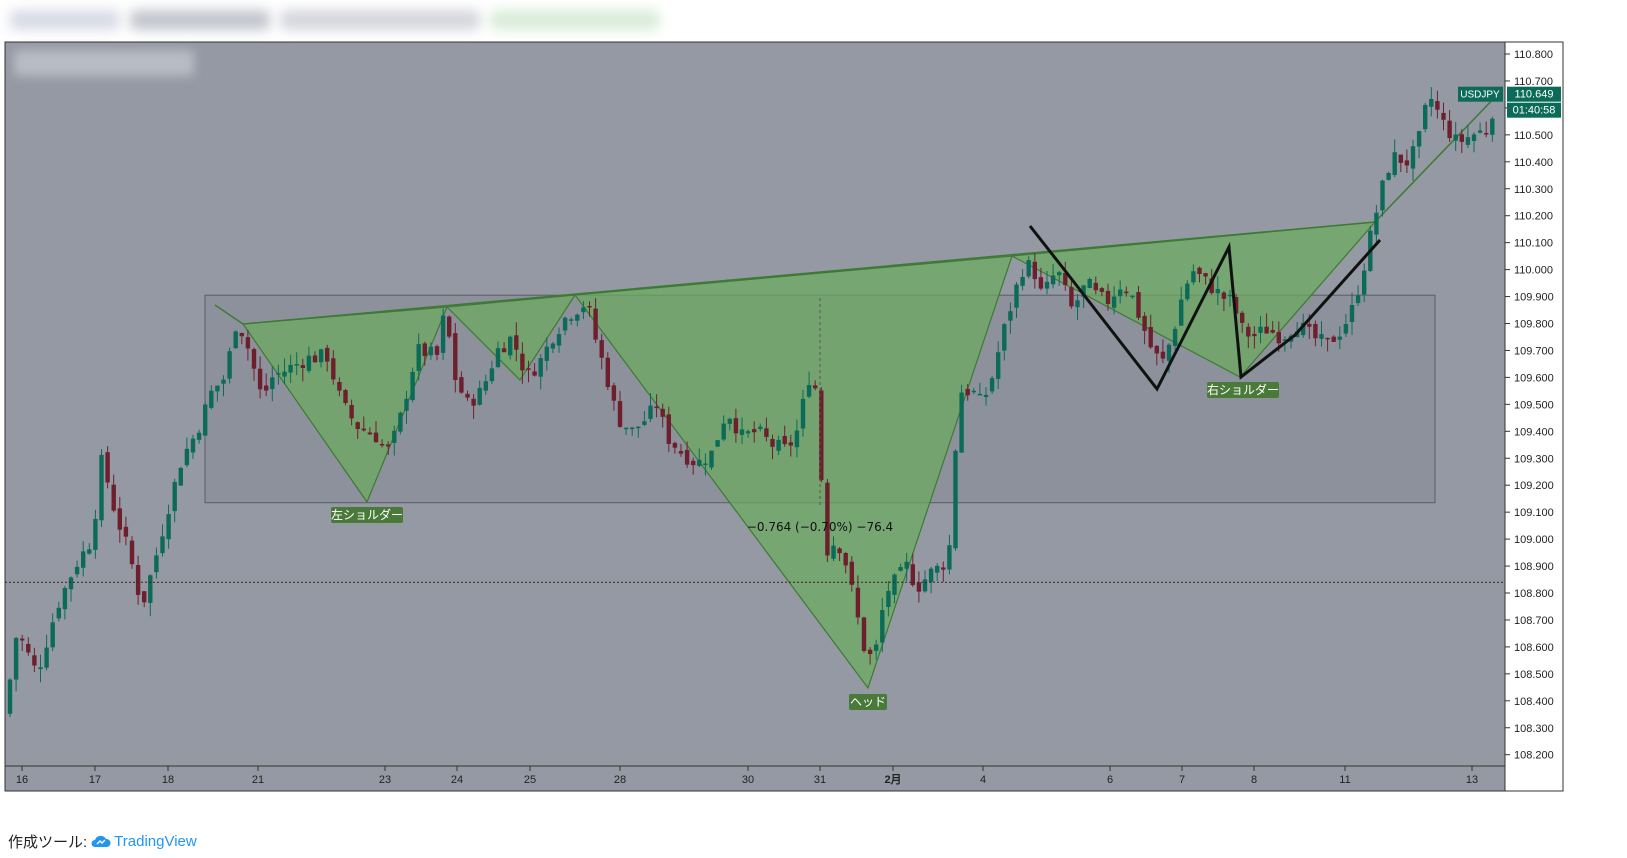 This screenshot has width=1627, height=858. What do you see at coordinates (1534, 729) in the screenshot?
I see `y-tick-label: 108.300` at bounding box center [1534, 729].